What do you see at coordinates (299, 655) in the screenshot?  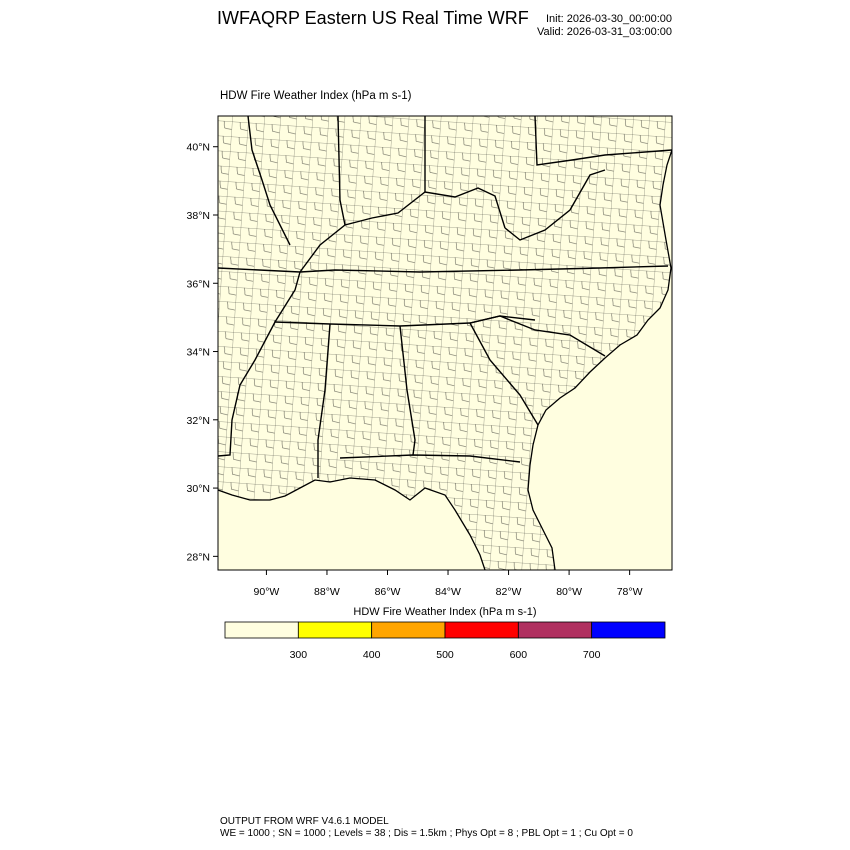 I see `colorbar-label: 300` at bounding box center [299, 655].